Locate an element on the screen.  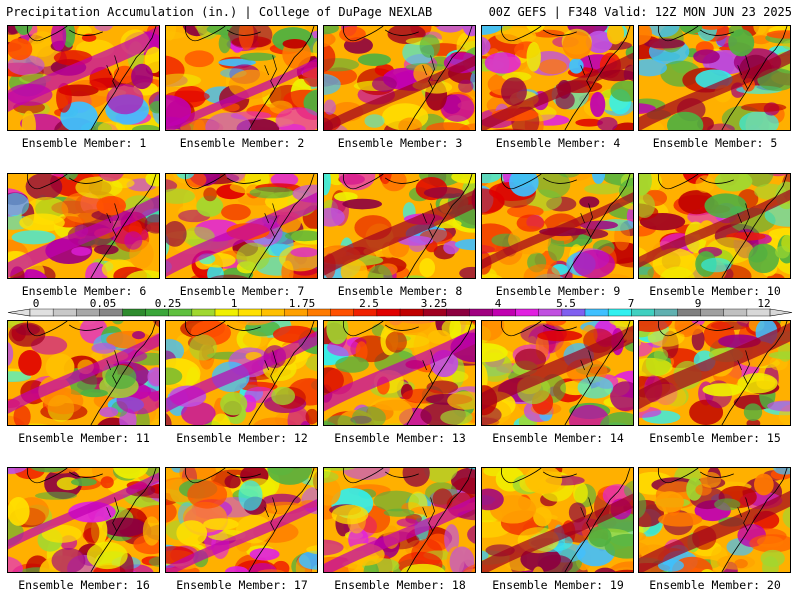
colorbar-tick-label: 1 is located at coordinates (234, 303).